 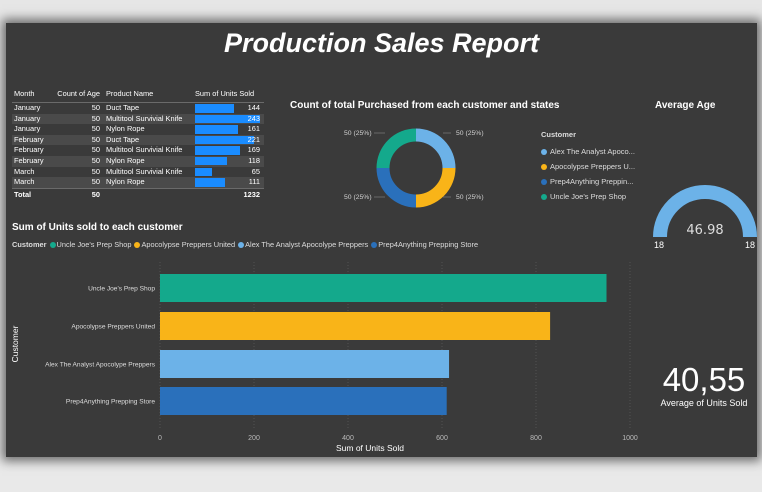 I want to click on table-row: February 50 Multitool Survivial Knife 169, so click(x=138, y=150).